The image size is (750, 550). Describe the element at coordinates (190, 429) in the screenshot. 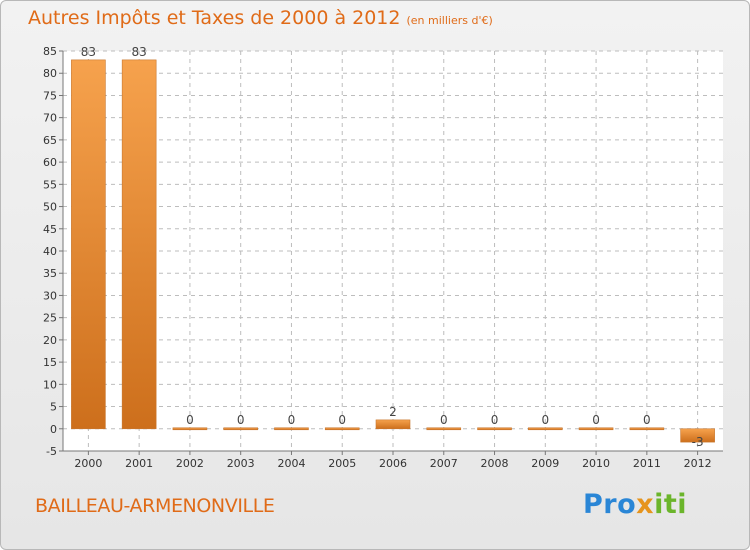

I see `bar-2002` at that location.